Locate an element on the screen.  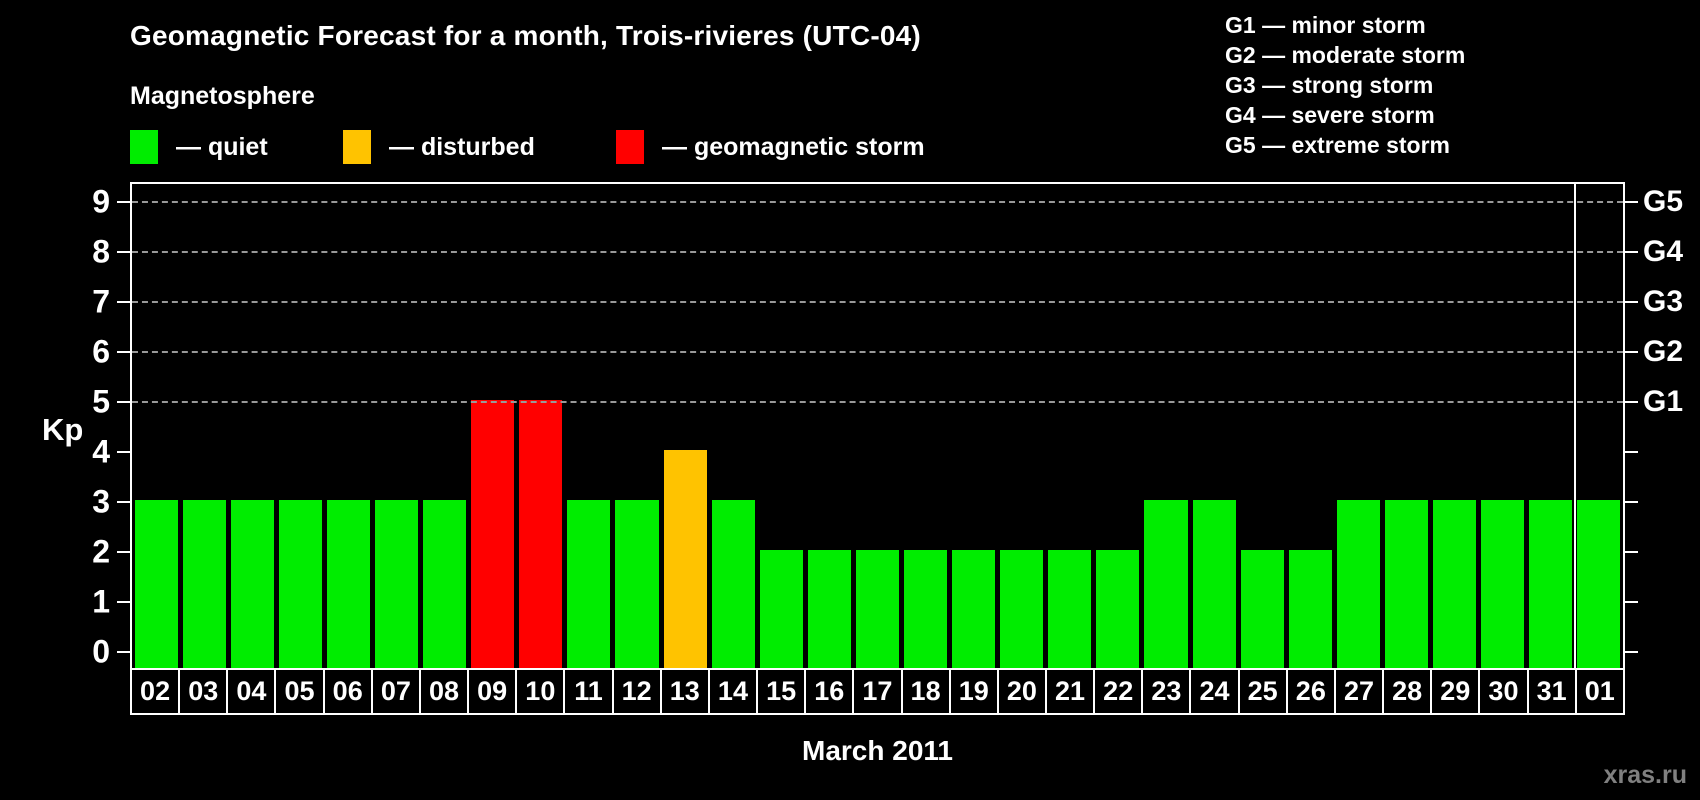
g-legend-line: G5 — extreme storm is located at coordinates (1337, 145).